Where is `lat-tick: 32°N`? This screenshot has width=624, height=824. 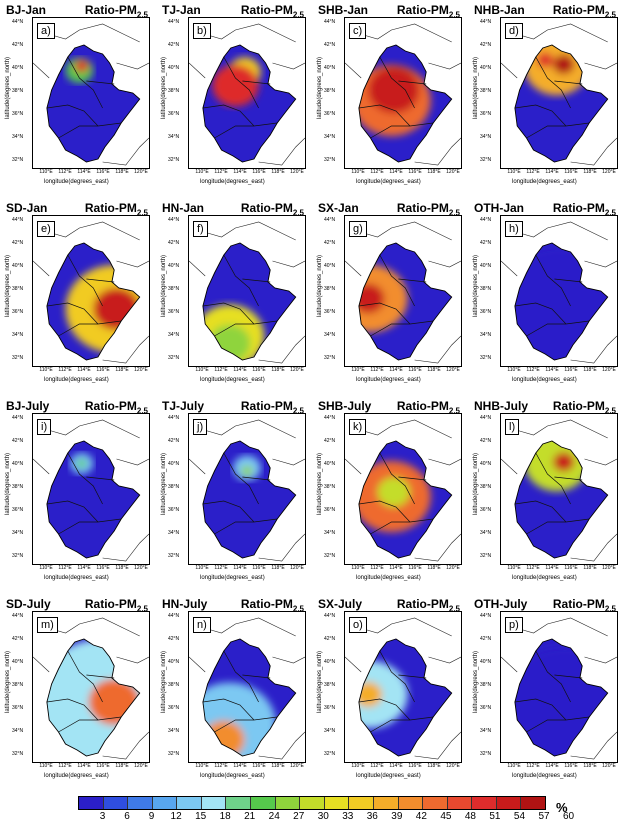 lat-tick: 32°N is located at coordinates (174, 358).